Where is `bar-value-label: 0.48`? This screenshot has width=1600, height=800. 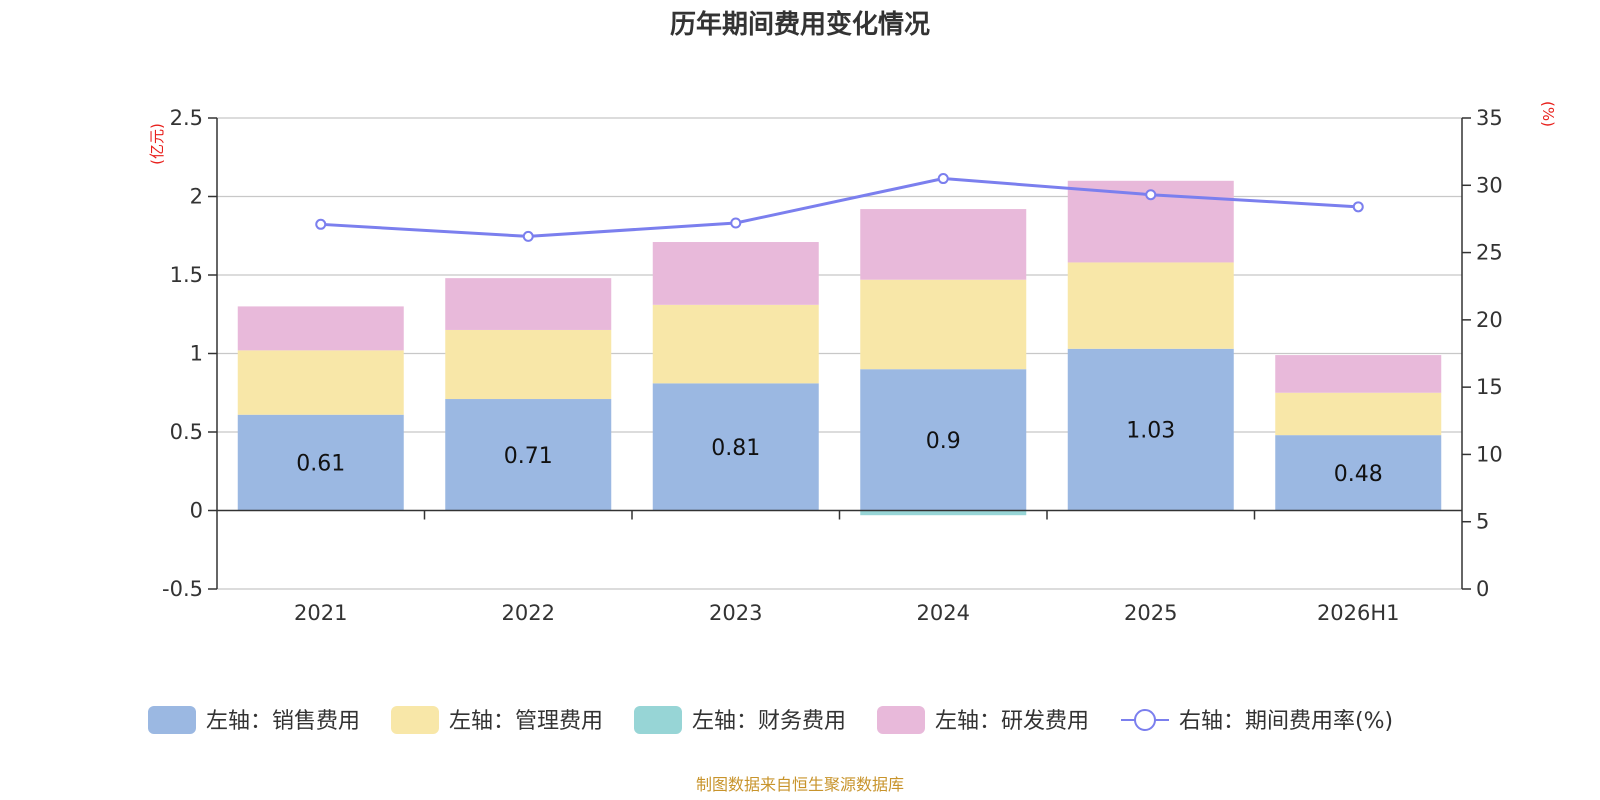 bar-value-label: 0.48 is located at coordinates (1358, 474).